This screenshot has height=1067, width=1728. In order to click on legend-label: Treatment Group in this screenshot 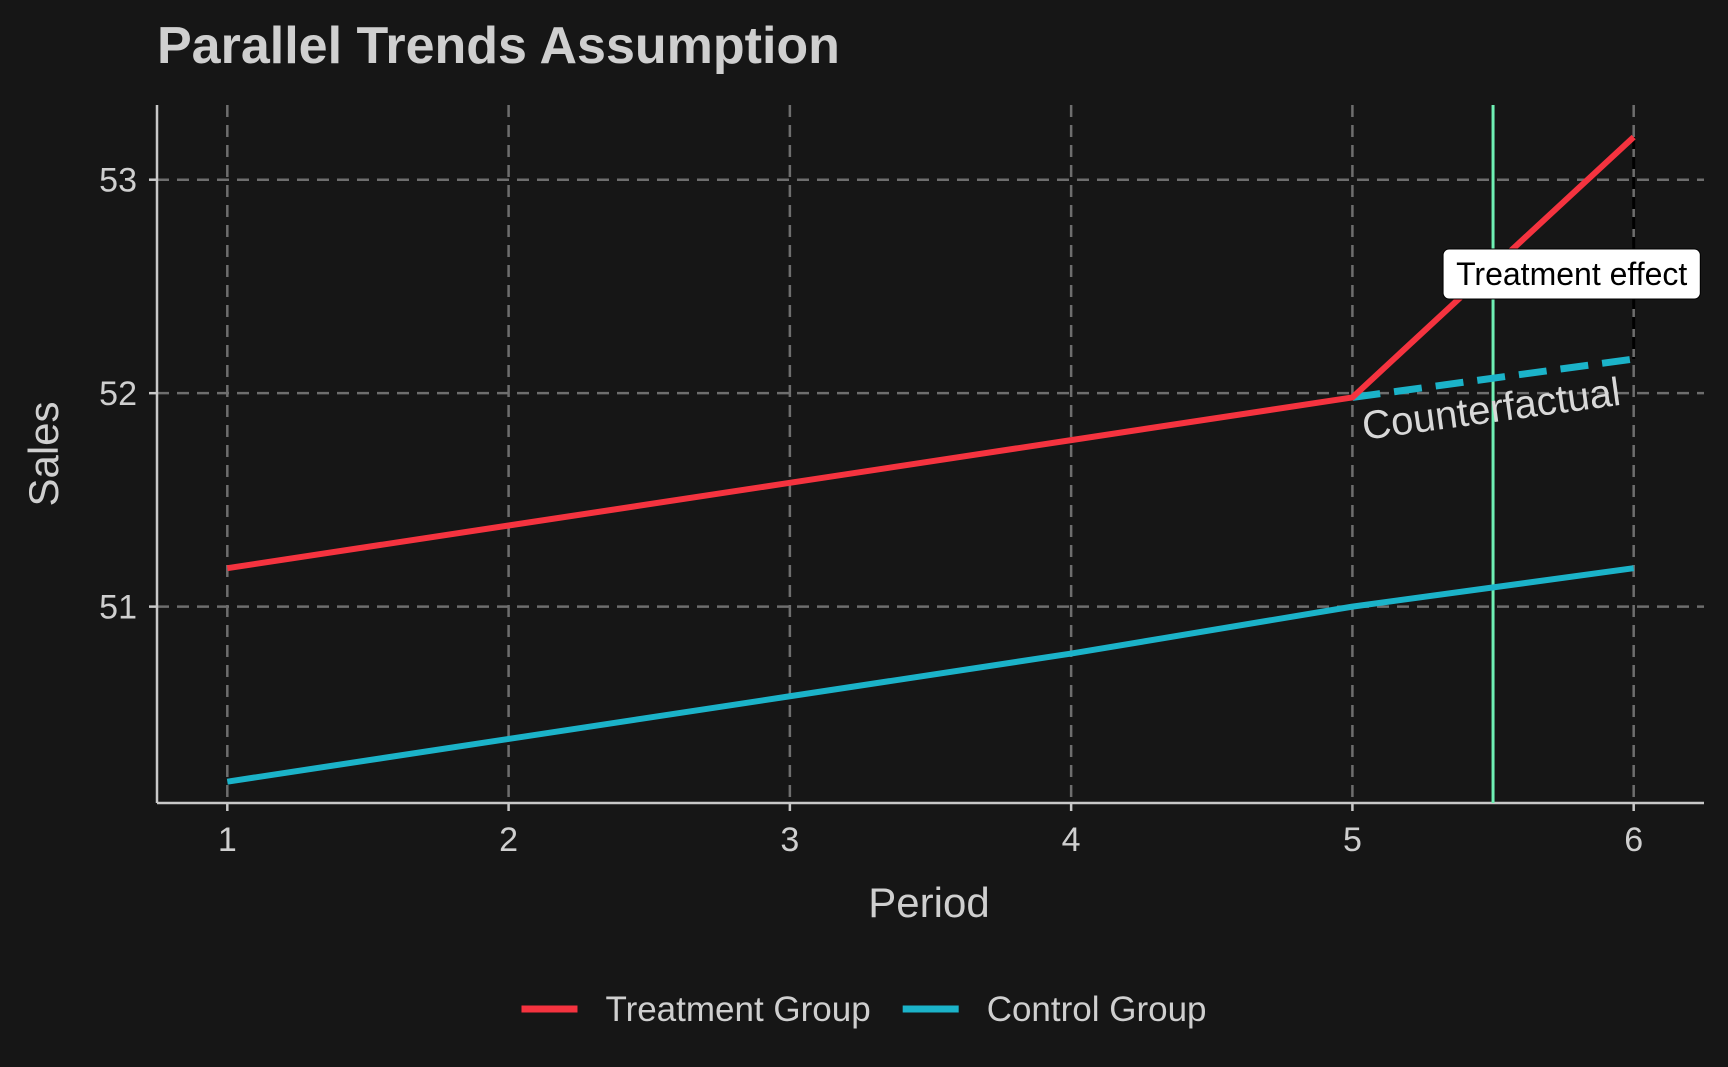, I will do `click(737, 1009)`.